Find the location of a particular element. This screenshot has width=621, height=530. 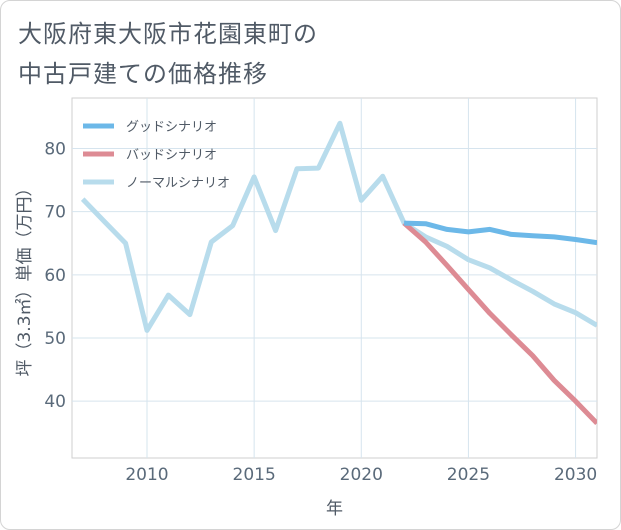

x-tick-label: 2015 is located at coordinates (254, 475).